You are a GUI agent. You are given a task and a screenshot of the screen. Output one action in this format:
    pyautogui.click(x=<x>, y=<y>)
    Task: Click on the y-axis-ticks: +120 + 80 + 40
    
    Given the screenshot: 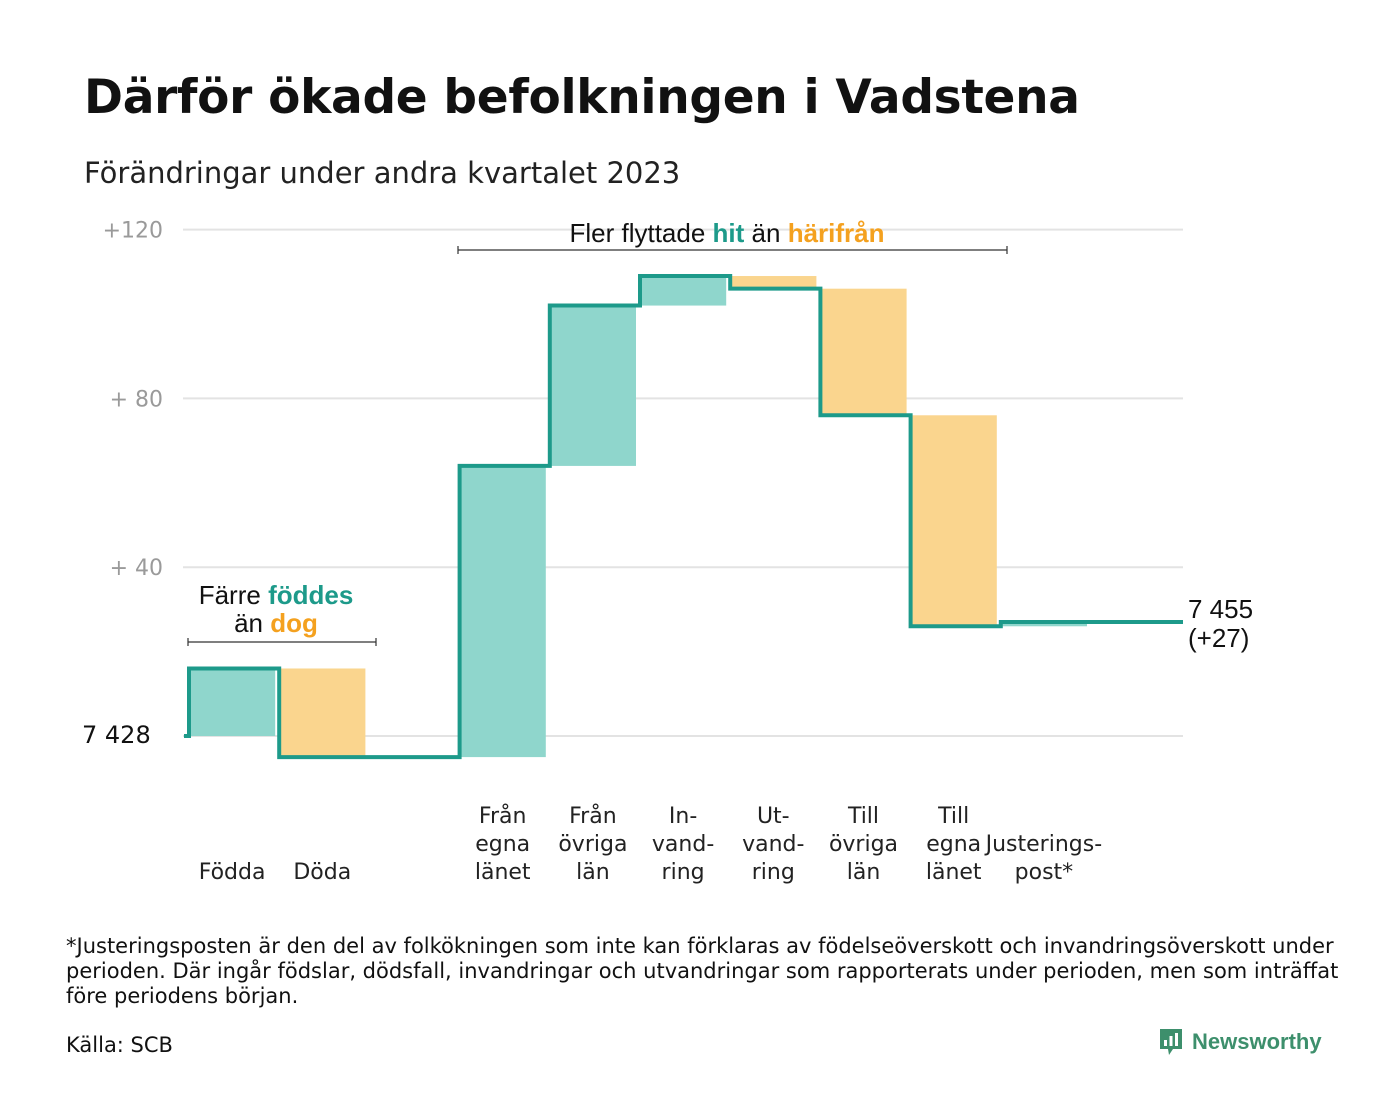 What is the action you would take?
    pyautogui.click(x=133, y=400)
    